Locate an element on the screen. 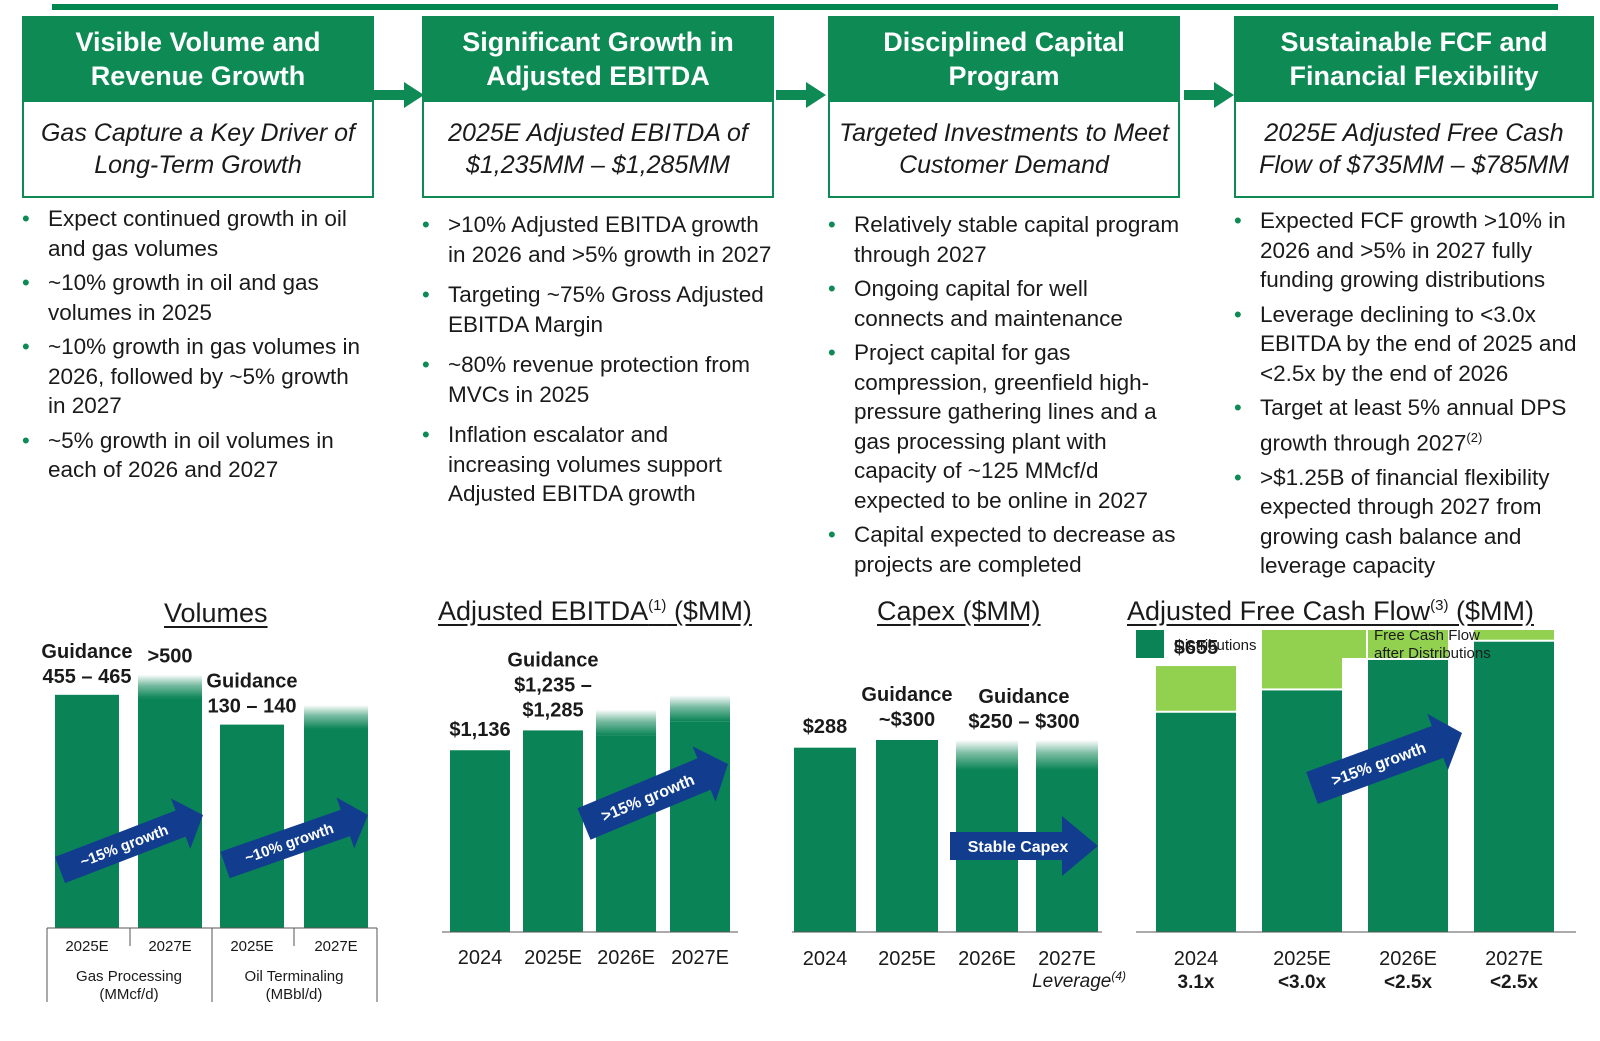  footnote-marker: (3) is located at coordinates (1439, 605).